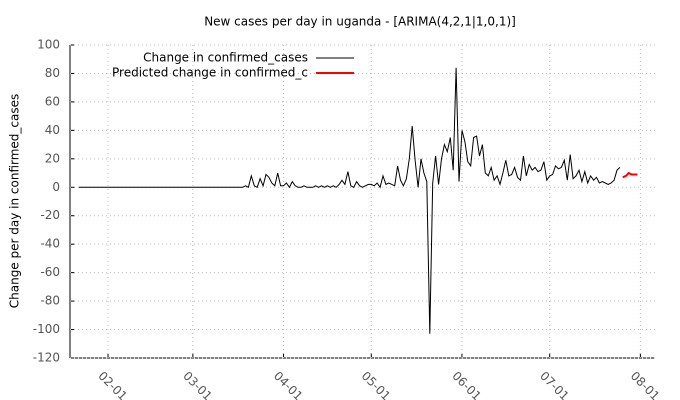 This screenshot has height=400, width=680. I want to click on legend-label: Predicted change in confirmed_c, so click(210, 73).